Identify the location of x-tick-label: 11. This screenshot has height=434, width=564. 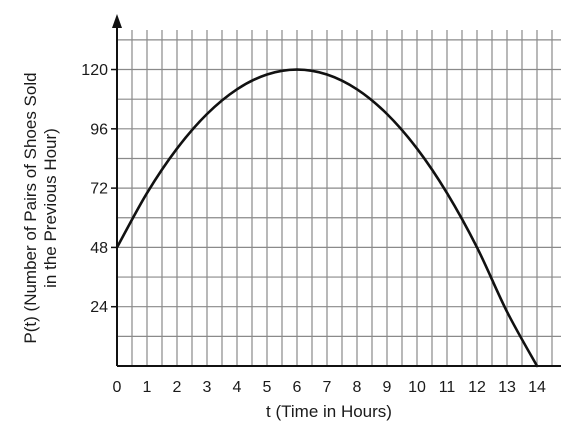
(447, 387).